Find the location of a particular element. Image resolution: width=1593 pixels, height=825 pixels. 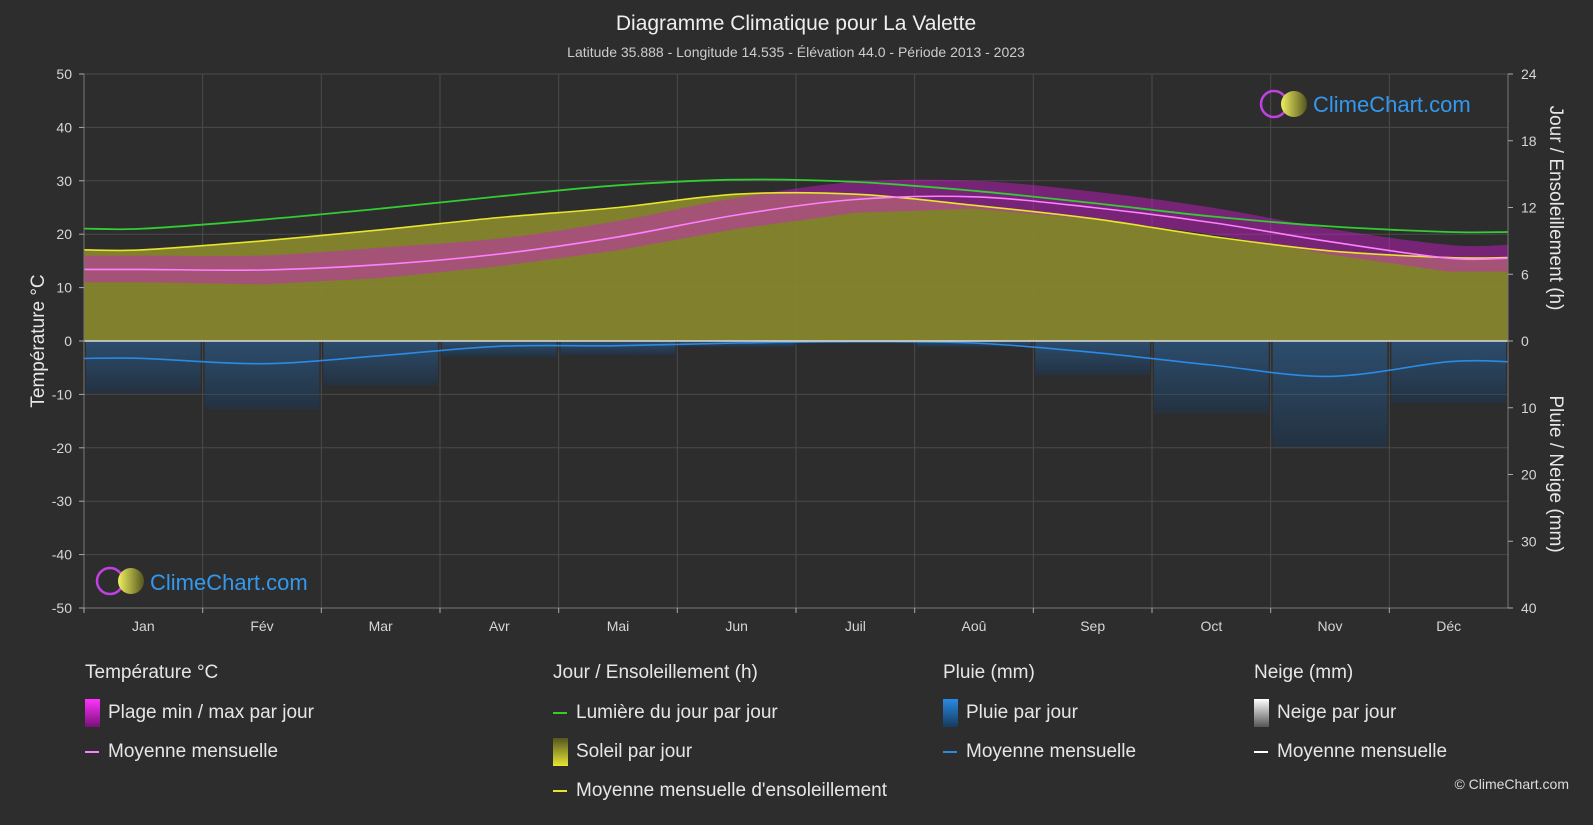

right-bottom-tick-label: 10 is located at coordinates (1529, 408).